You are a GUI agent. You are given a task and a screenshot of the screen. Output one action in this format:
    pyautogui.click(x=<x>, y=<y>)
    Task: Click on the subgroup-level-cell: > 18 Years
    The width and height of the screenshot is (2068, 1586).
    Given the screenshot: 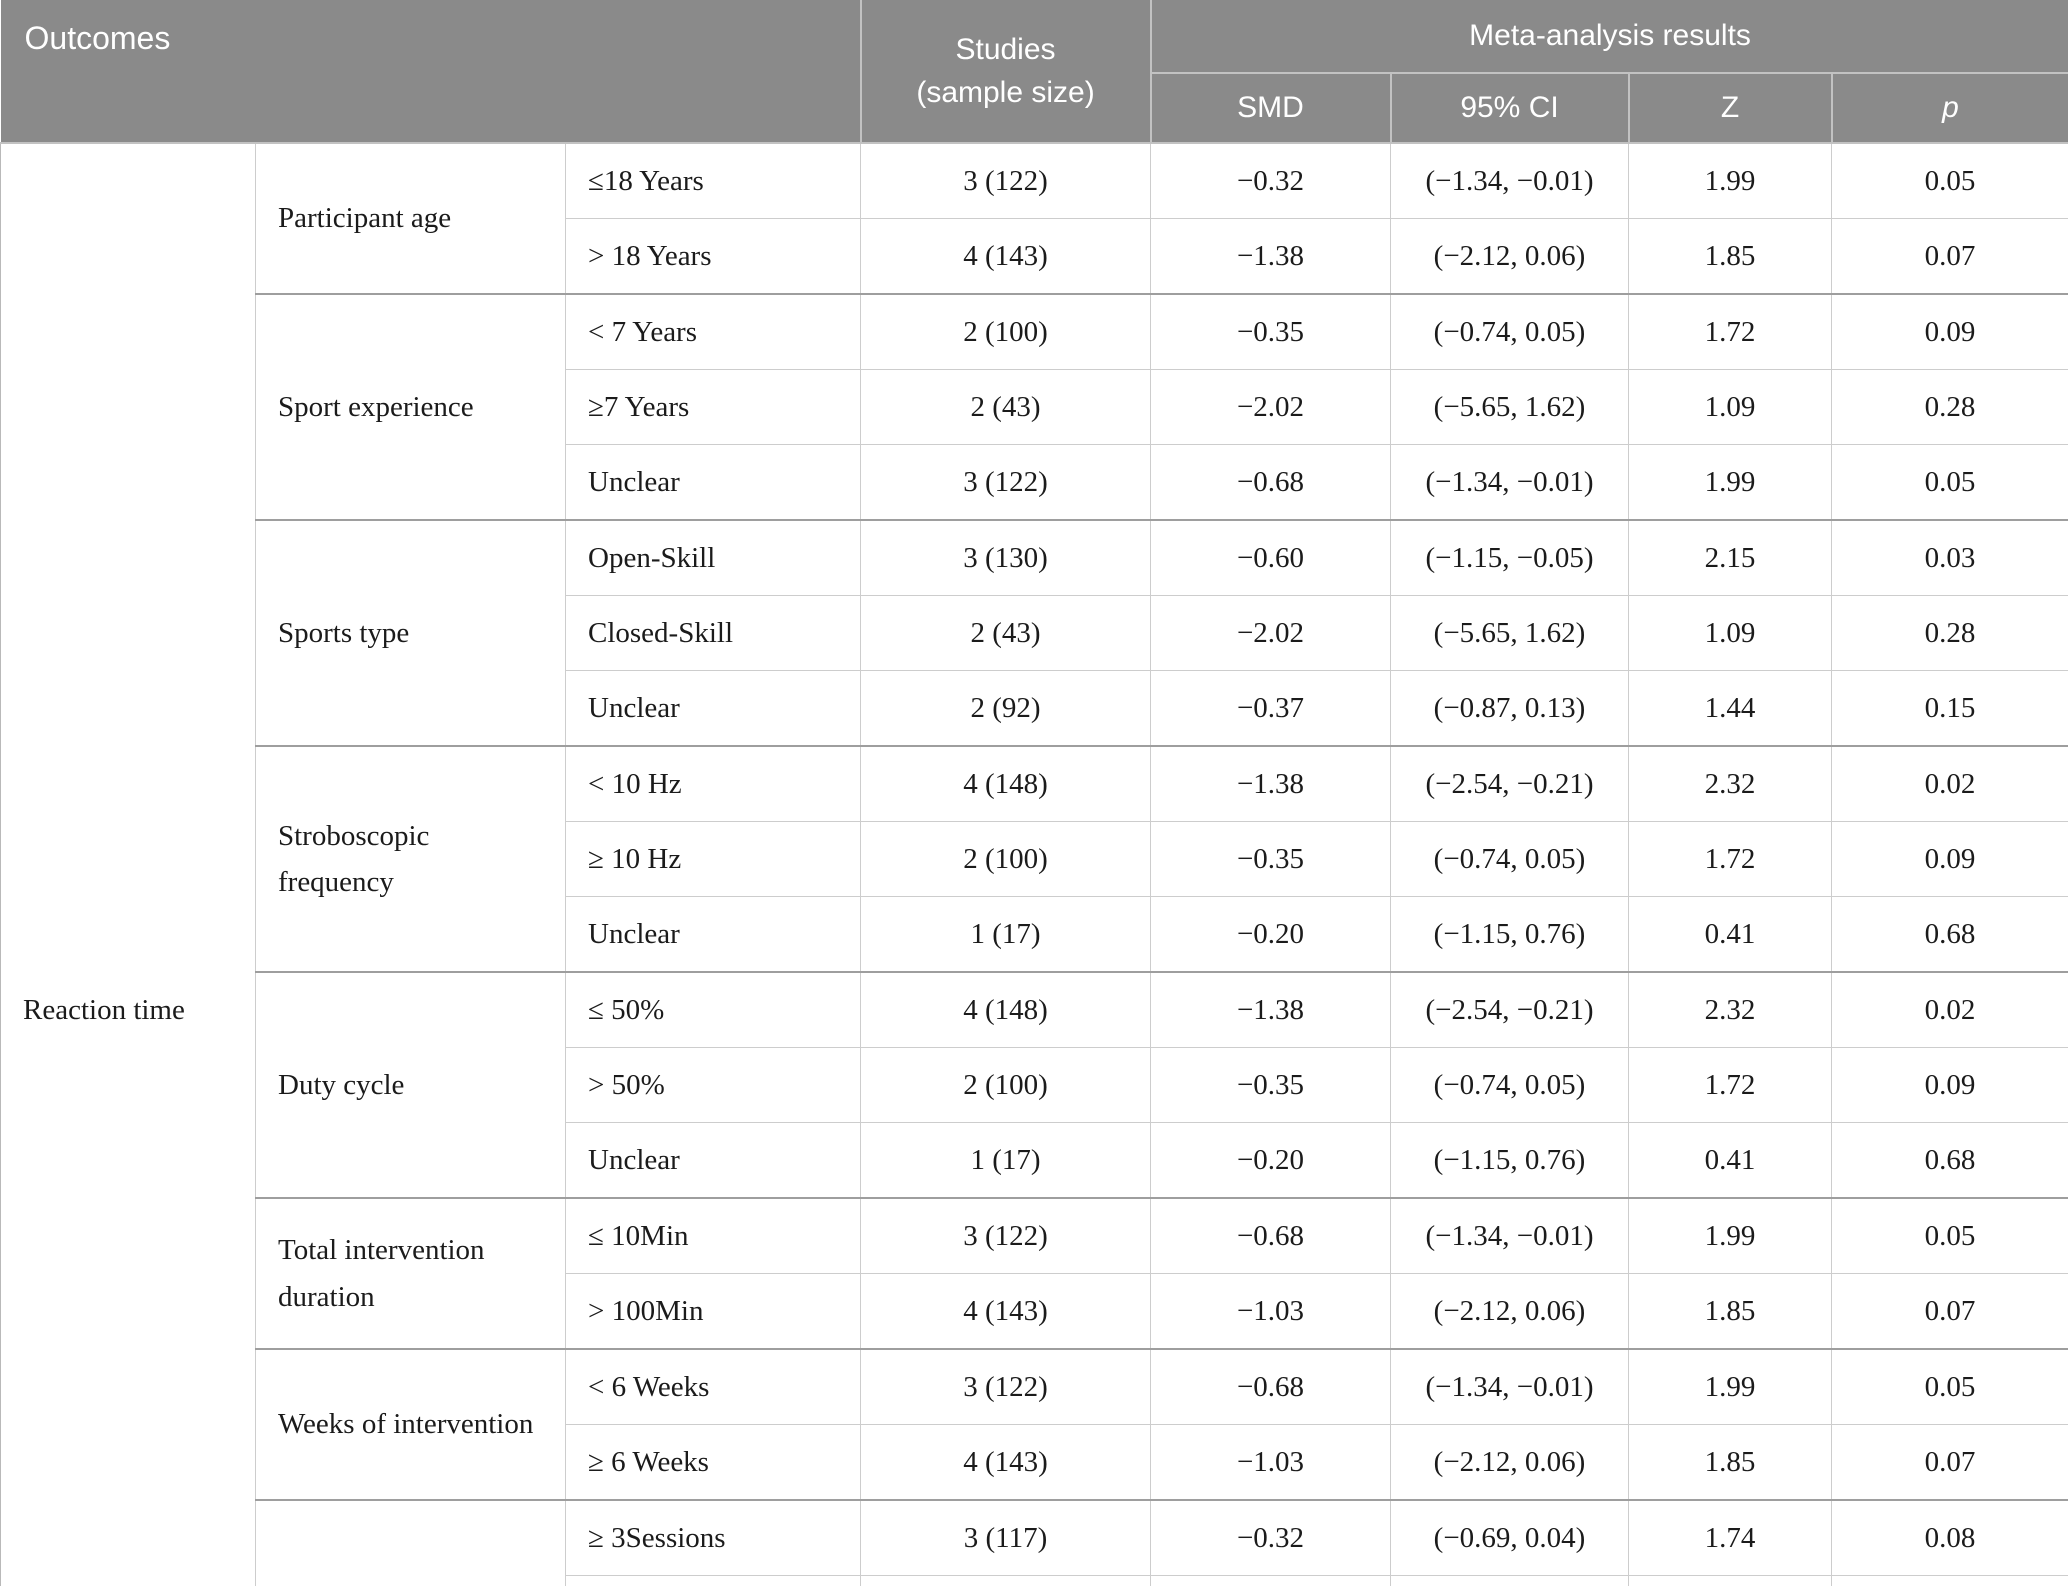 What is the action you would take?
    pyautogui.click(x=713, y=256)
    